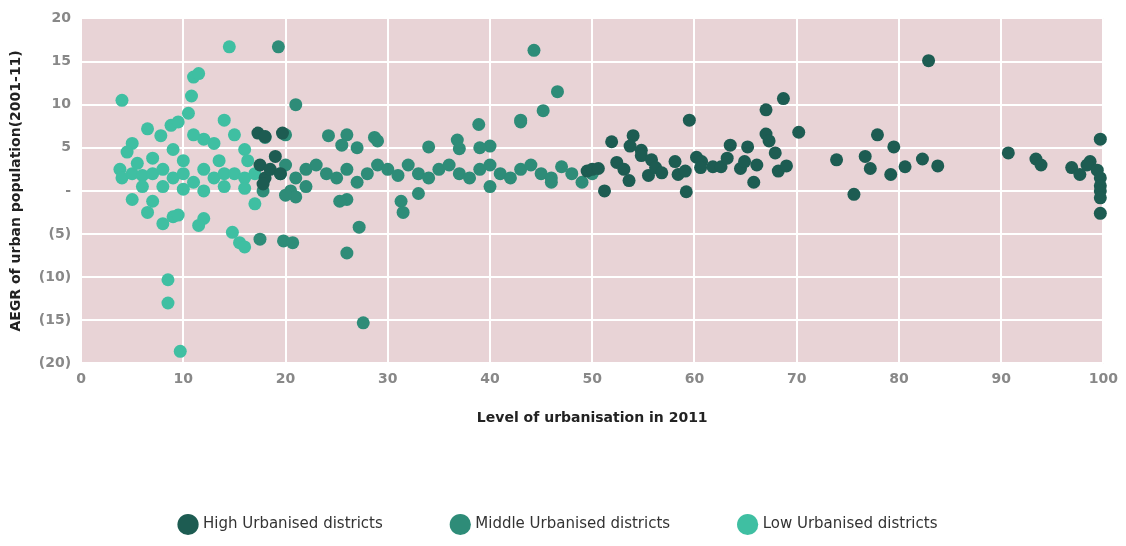 Image resolution: width=1126 pixels, height=546 pixels. I want to click on y-tick-label: 10, so click(61, 103).